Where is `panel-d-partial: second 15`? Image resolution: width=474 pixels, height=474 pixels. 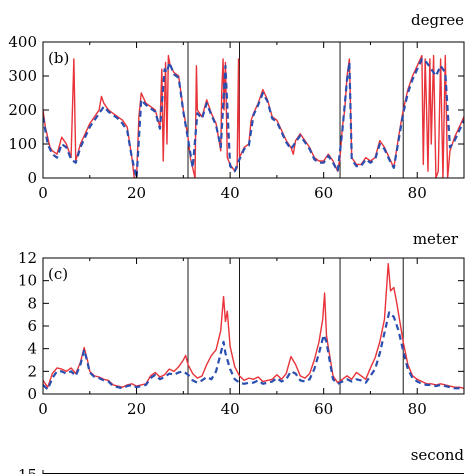
panel-d-partial: second 15 is located at coordinates (241, 460).